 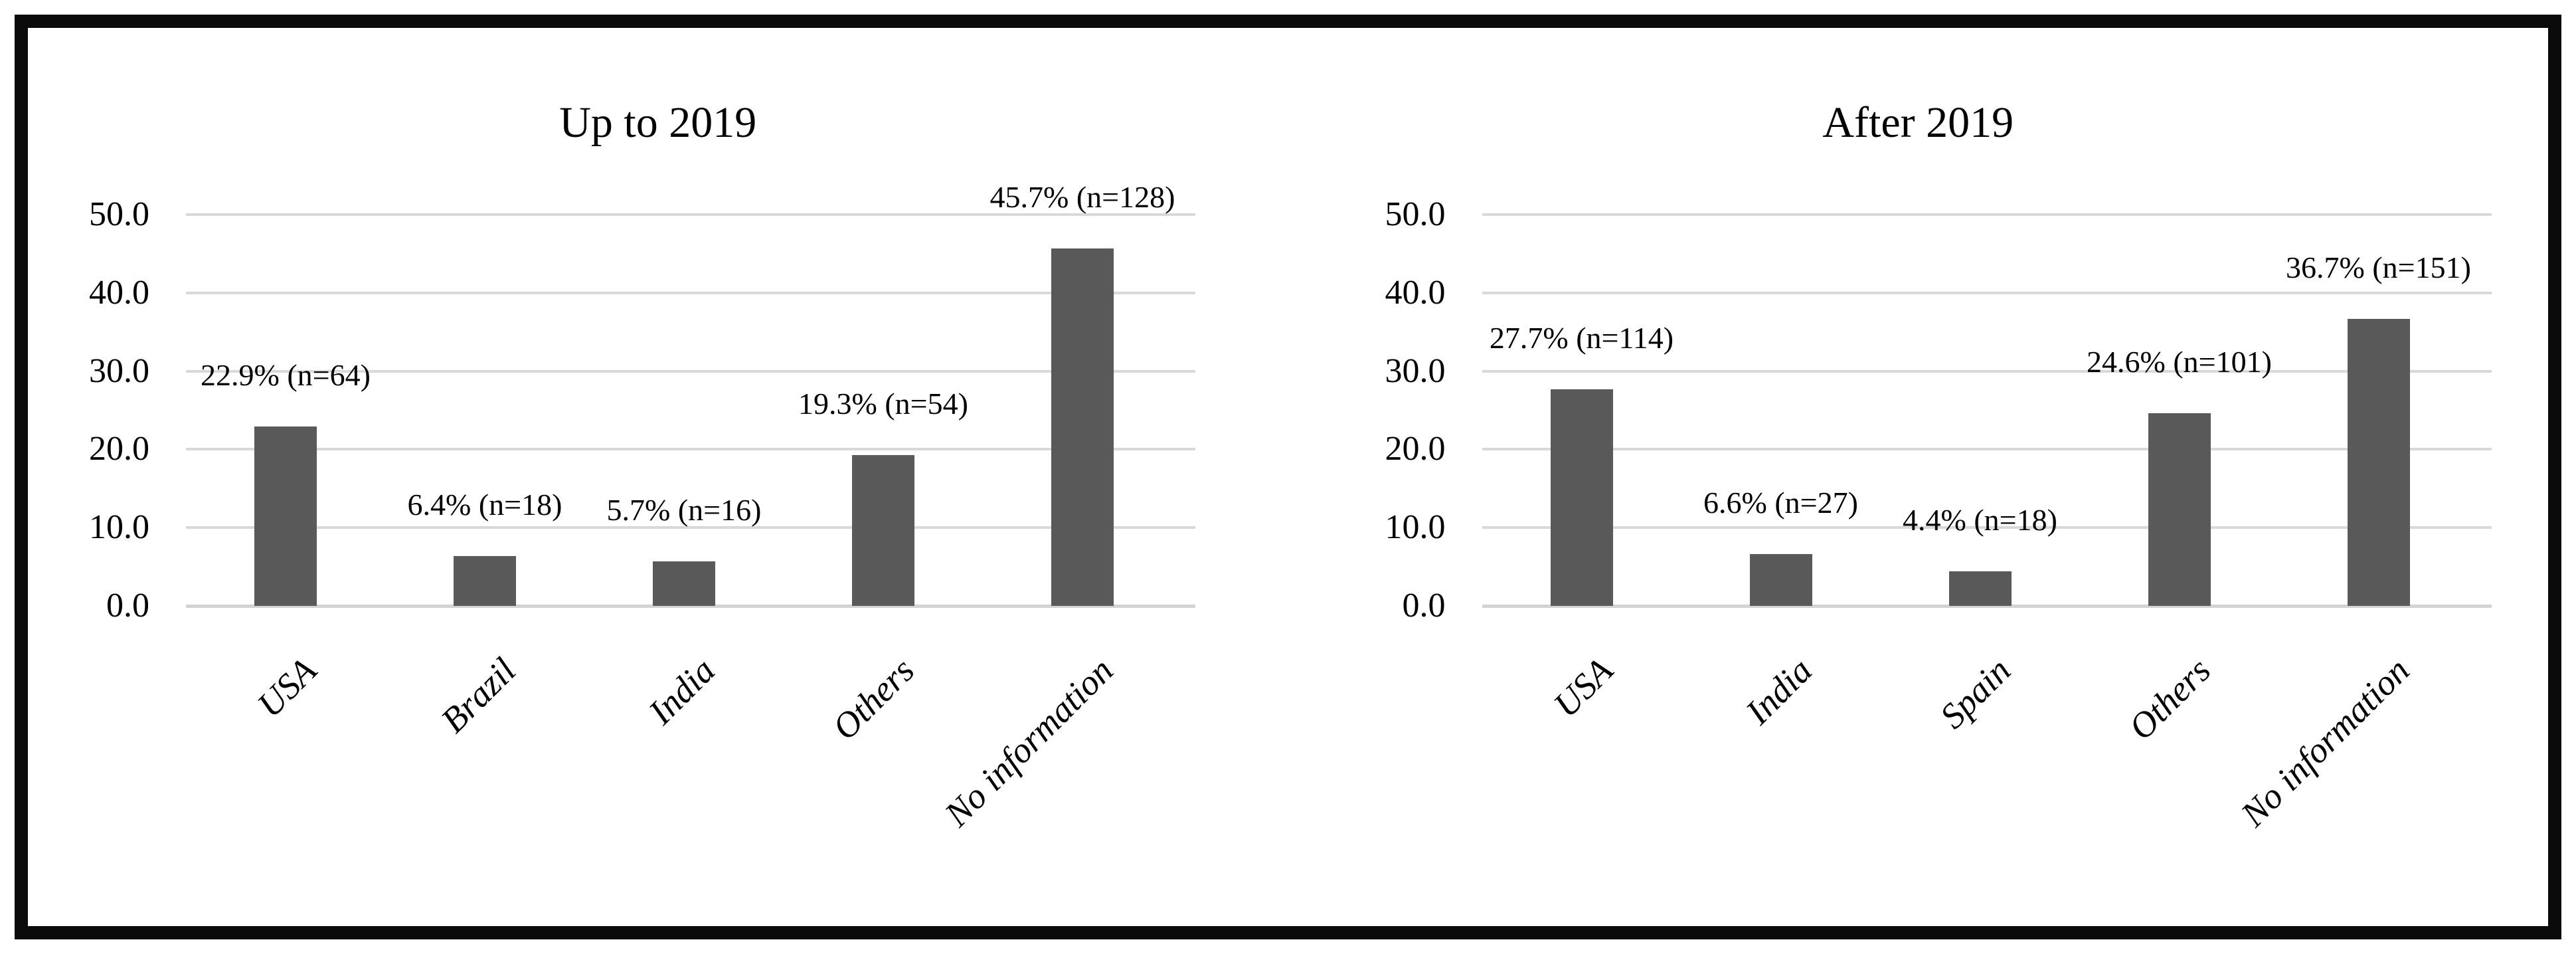 What do you see at coordinates (1980, 588) in the screenshot?
I see `bar-spain` at bounding box center [1980, 588].